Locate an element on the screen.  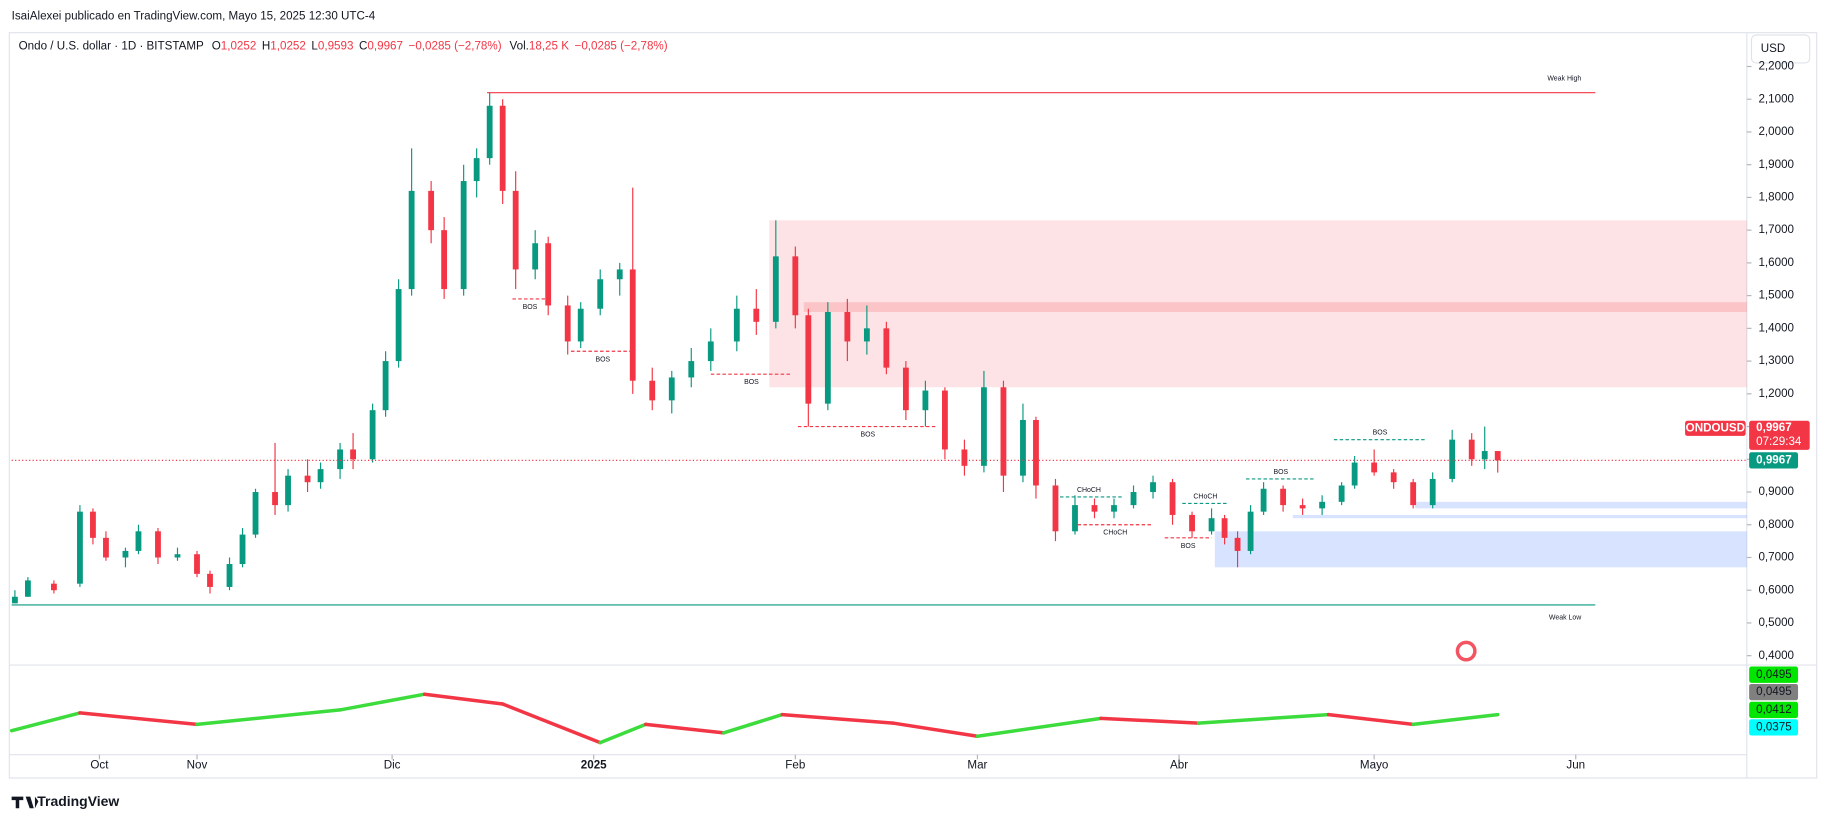
x-tick-label: Dic is located at coordinates (392, 764).